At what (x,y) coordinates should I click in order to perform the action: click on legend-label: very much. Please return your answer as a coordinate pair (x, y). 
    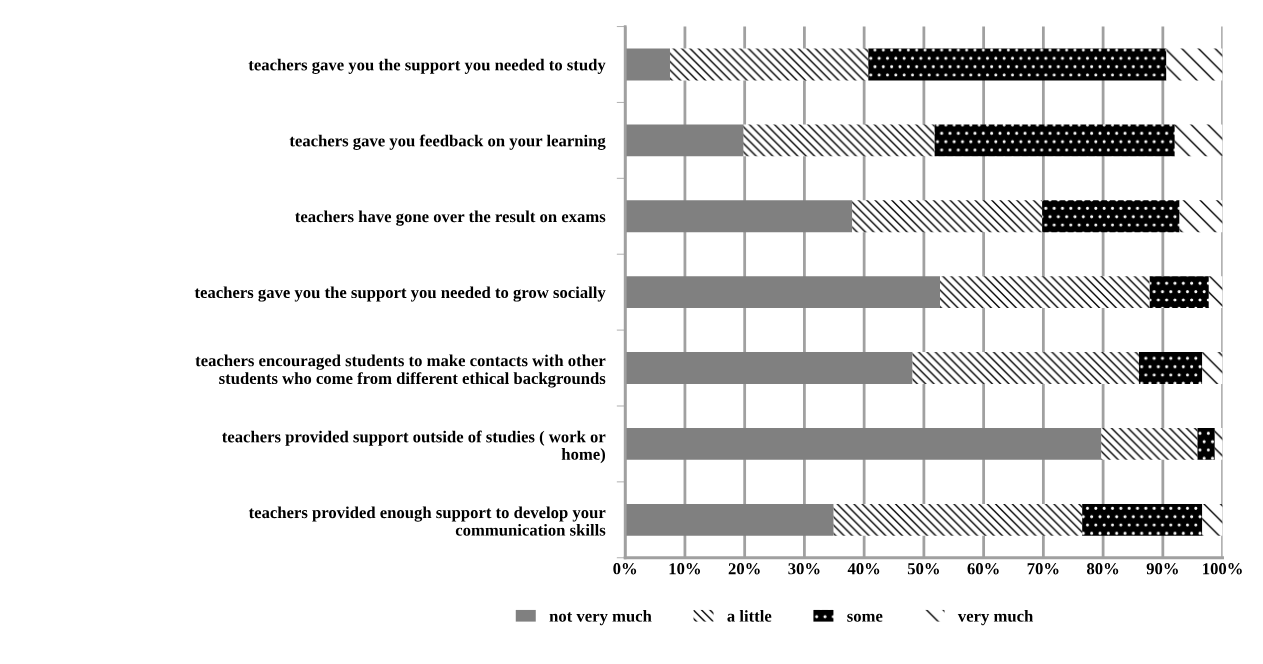
    Looking at the image, I should click on (995, 618).